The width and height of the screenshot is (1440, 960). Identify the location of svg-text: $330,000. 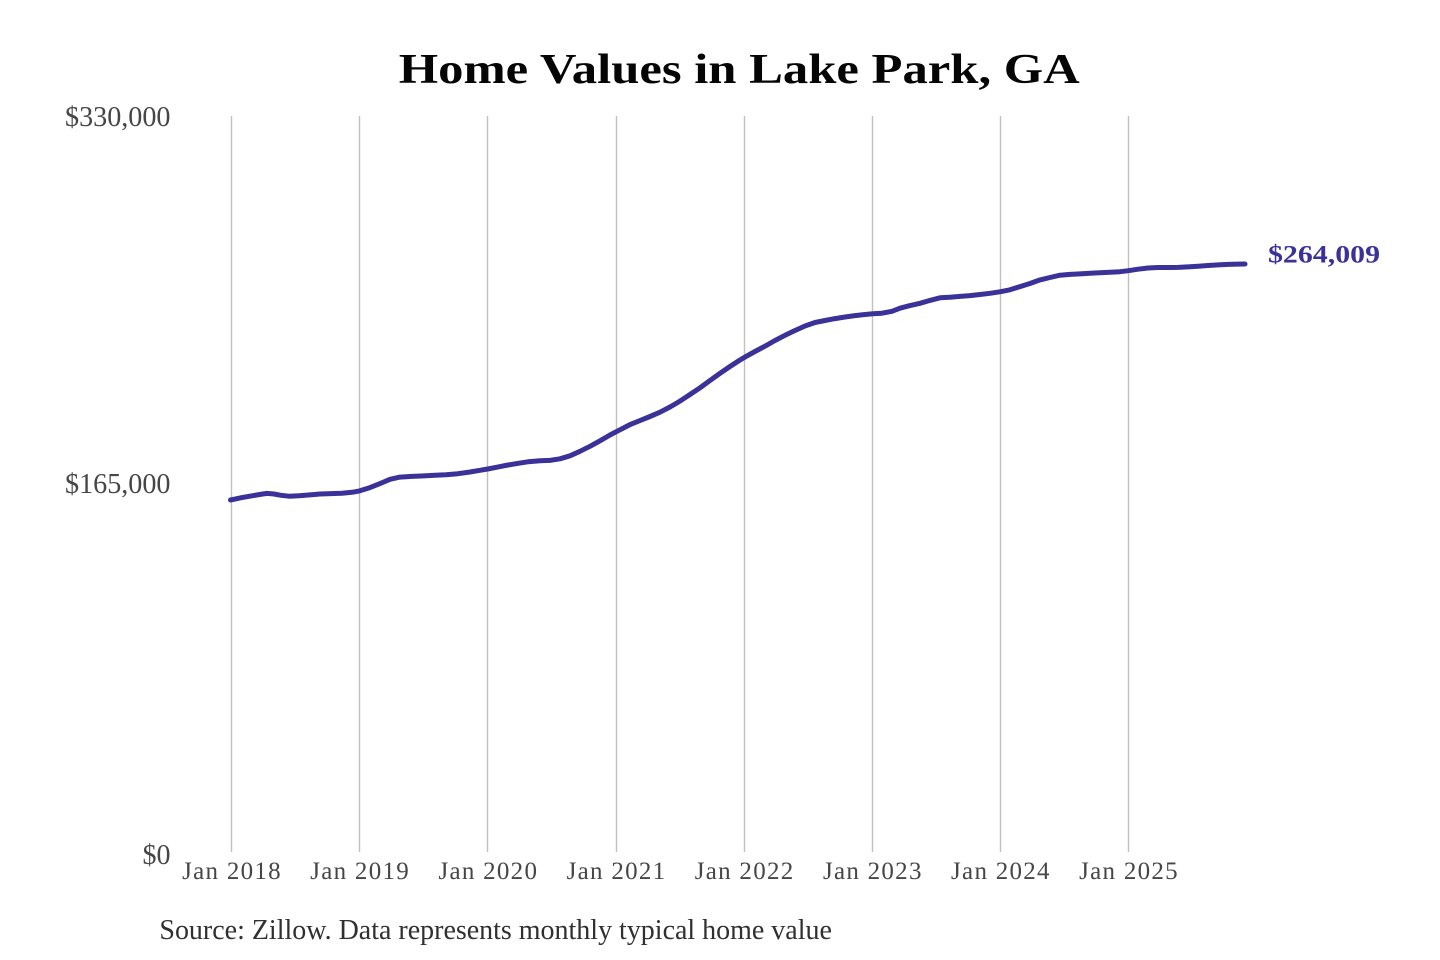
(118, 117).